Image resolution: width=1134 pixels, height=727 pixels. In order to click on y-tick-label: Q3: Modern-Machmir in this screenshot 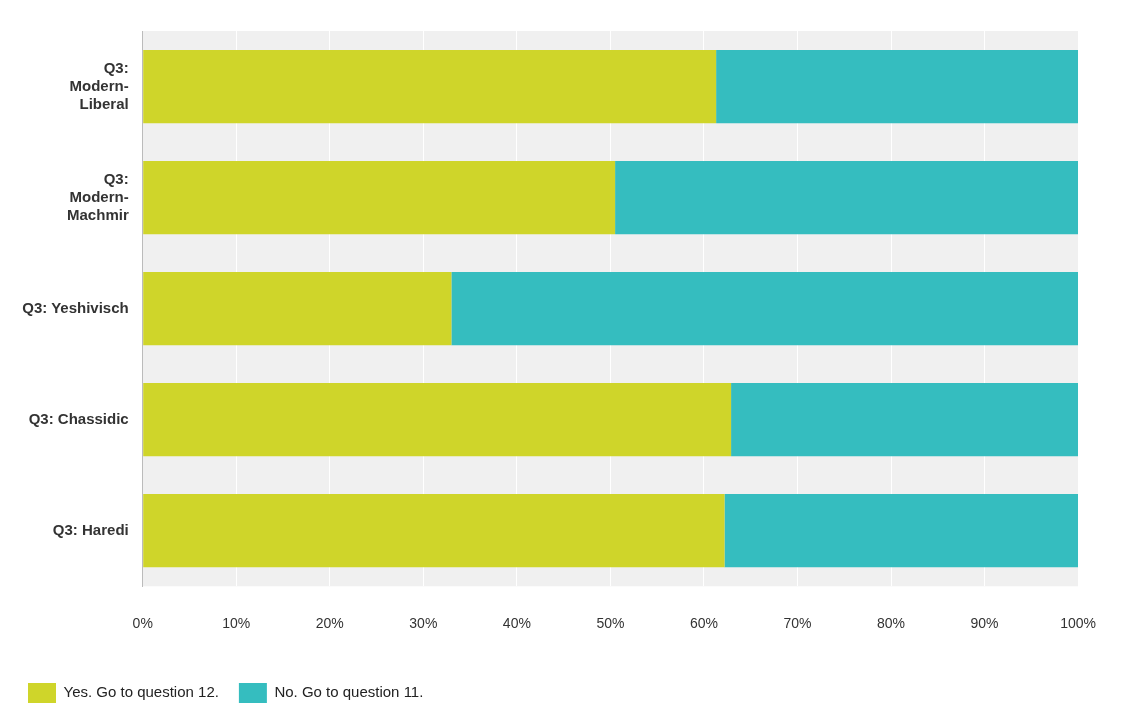, I will do `click(98, 196)`.